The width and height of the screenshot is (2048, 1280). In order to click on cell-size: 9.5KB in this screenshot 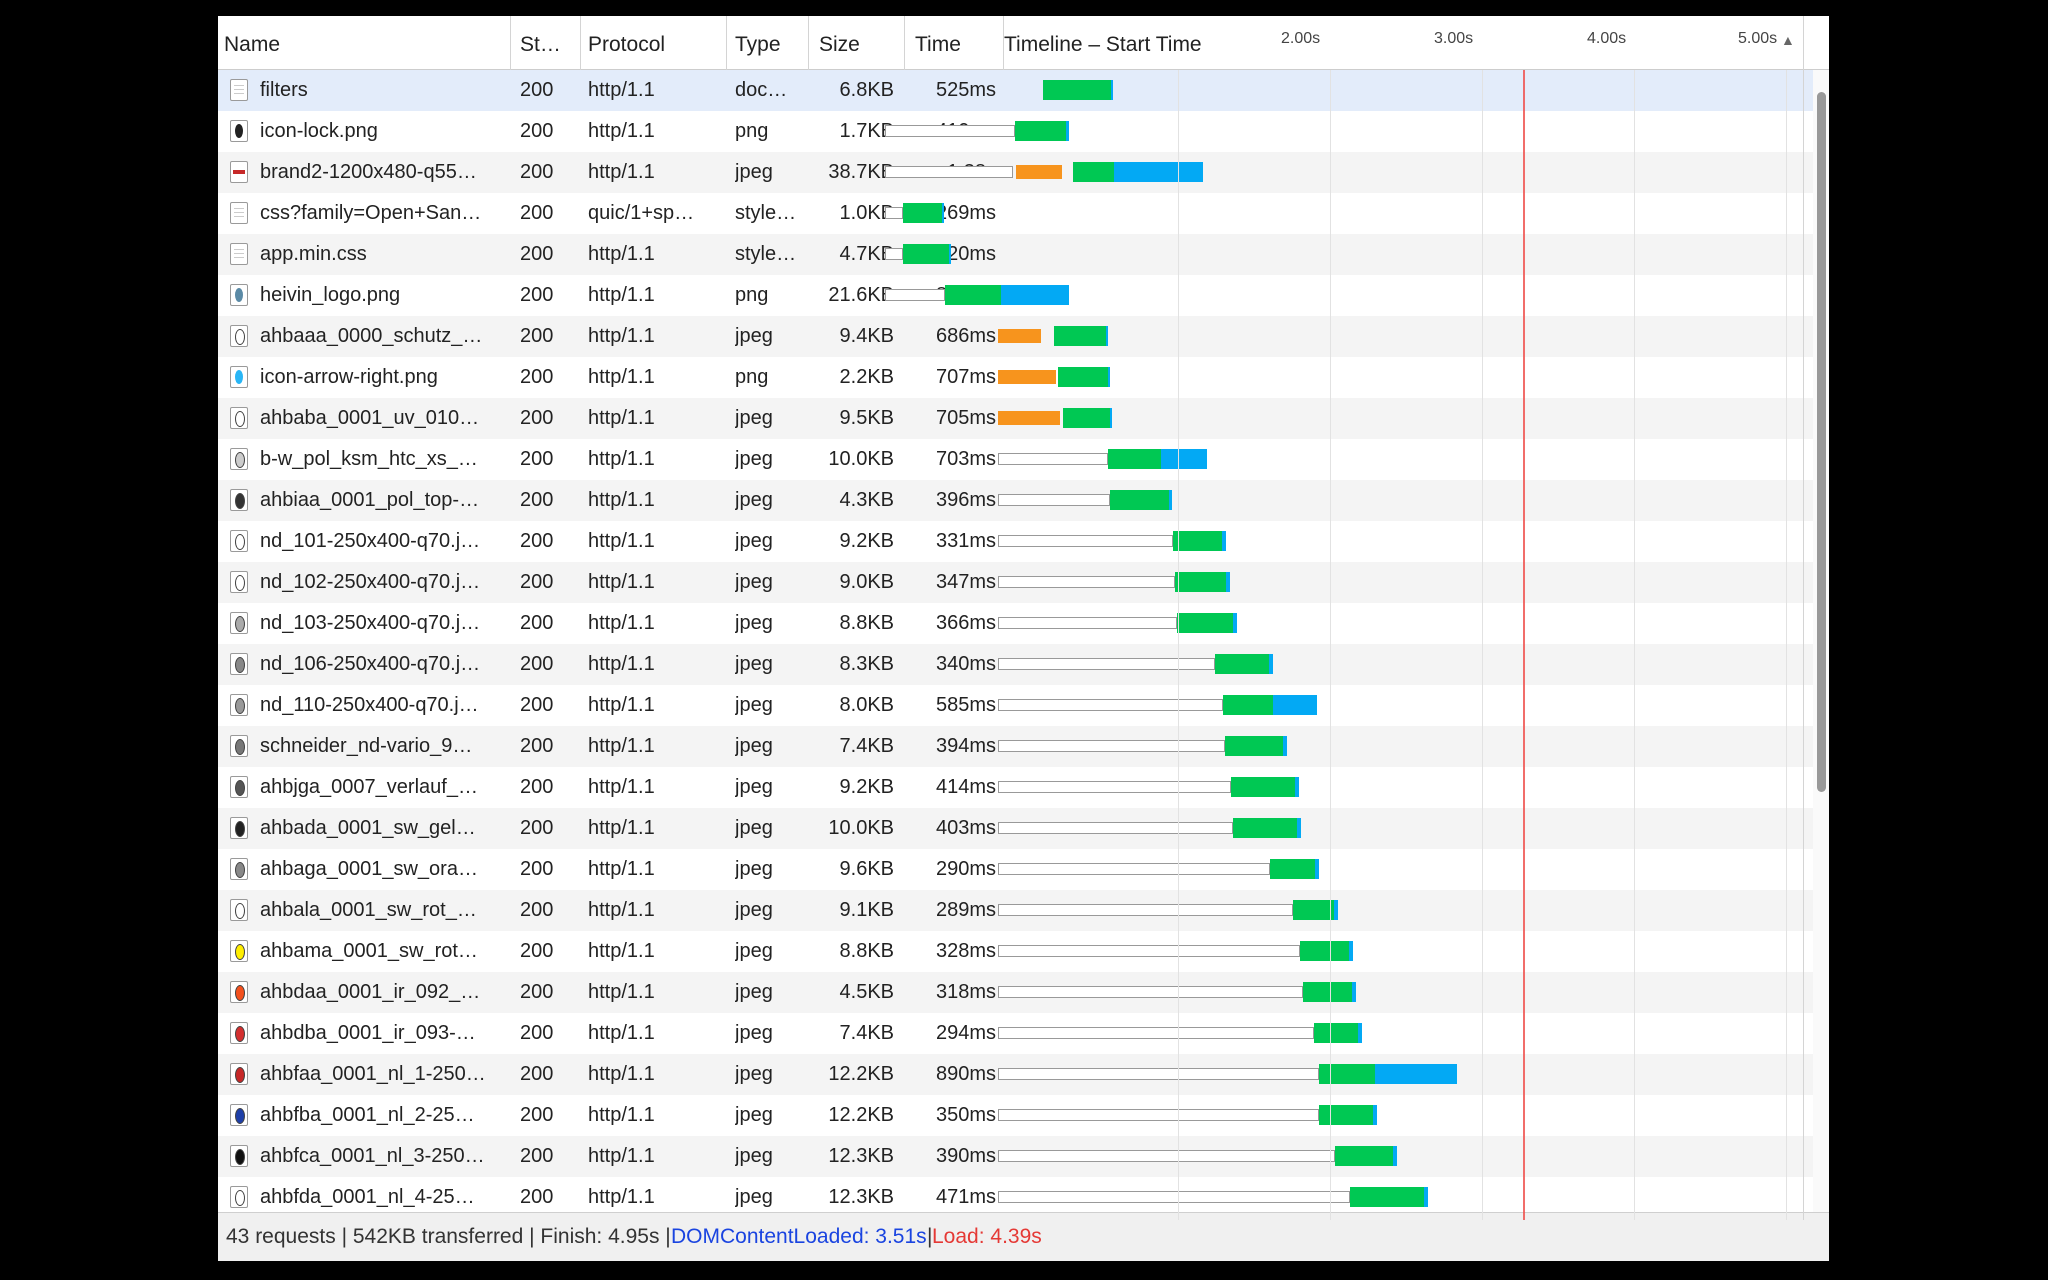, I will do `click(866, 418)`.